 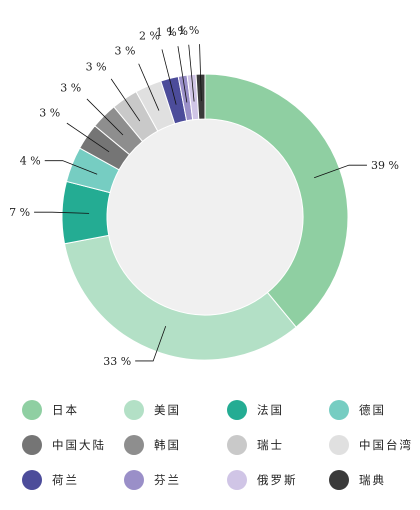 I want to click on legend-item-12: 瑞典, so click(x=357, y=480).